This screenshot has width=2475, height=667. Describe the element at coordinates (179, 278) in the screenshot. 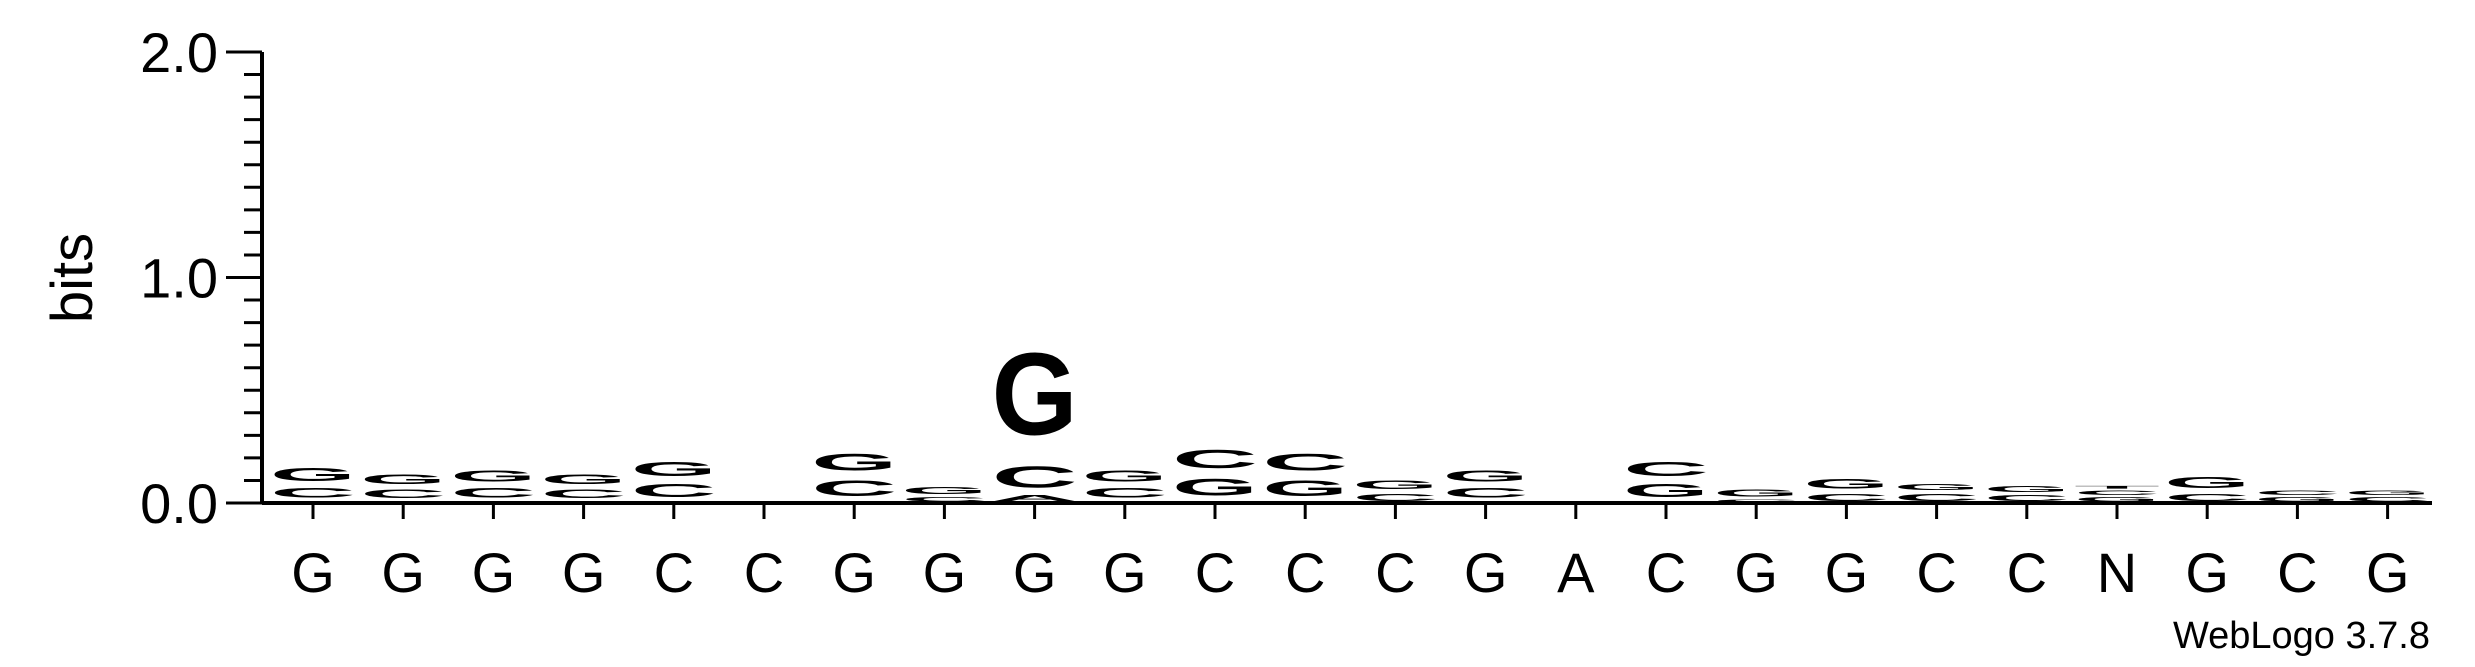

I see `y-tick-label: 1.0` at that location.